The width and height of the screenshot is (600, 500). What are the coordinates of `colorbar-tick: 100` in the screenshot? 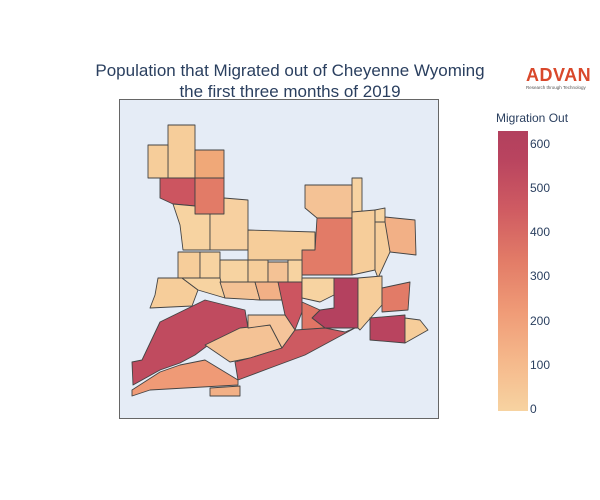 It's located at (540, 365).